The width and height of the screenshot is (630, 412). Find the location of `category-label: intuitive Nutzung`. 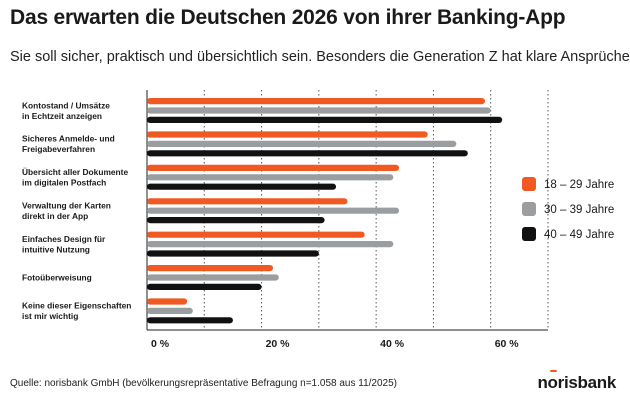

category-label: intuitive Nutzung is located at coordinates (56, 249).